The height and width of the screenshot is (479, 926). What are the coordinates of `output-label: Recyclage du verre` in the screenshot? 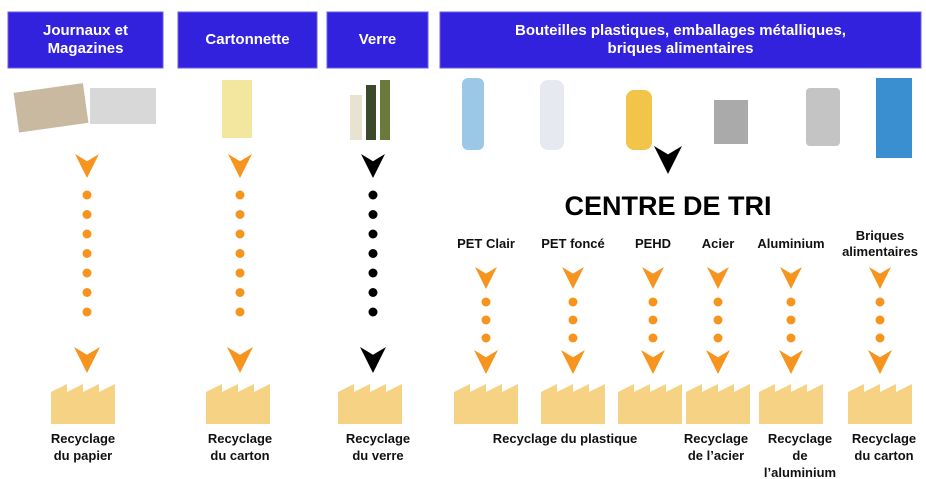 It's located at (378, 447).